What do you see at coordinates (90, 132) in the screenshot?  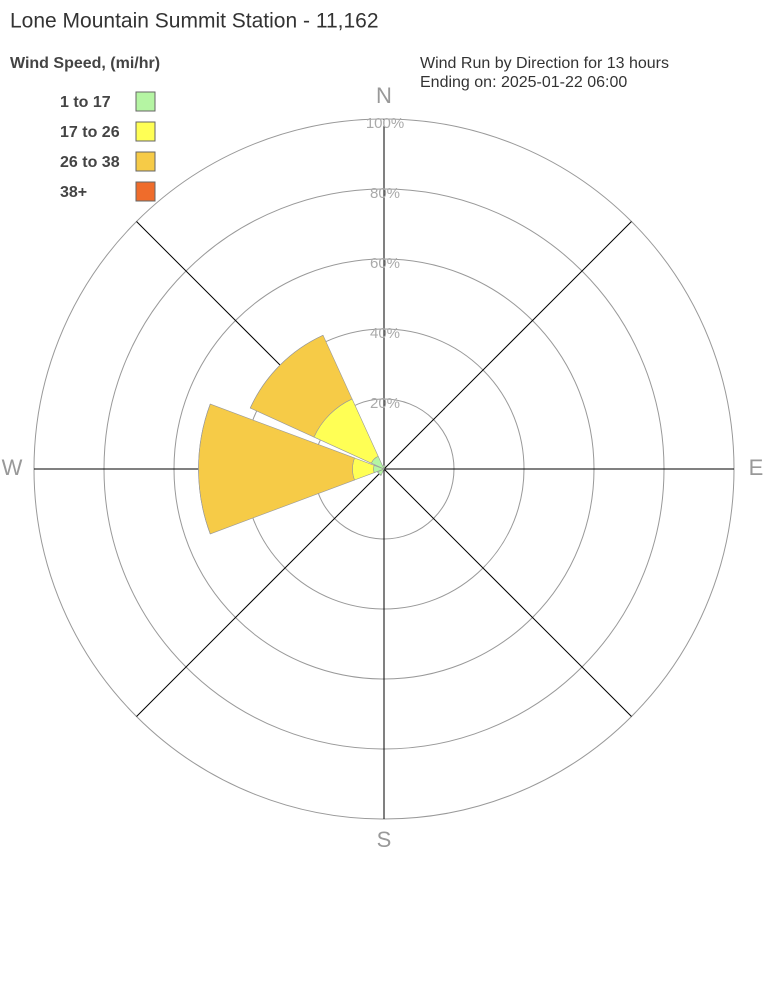 I see `legend-label: 17 to 26` at bounding box center [90, 132].